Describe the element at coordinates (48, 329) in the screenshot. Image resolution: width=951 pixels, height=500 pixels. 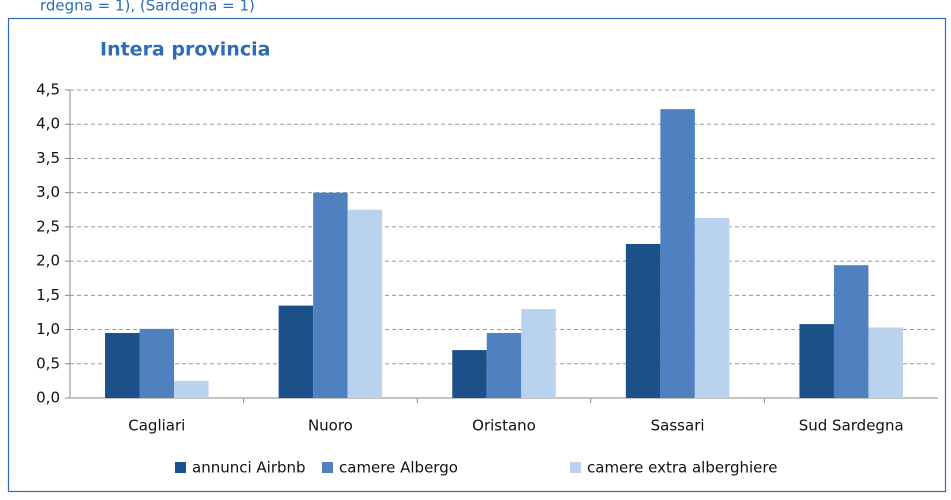
I see `y-tick-label: 1,0` at that location.